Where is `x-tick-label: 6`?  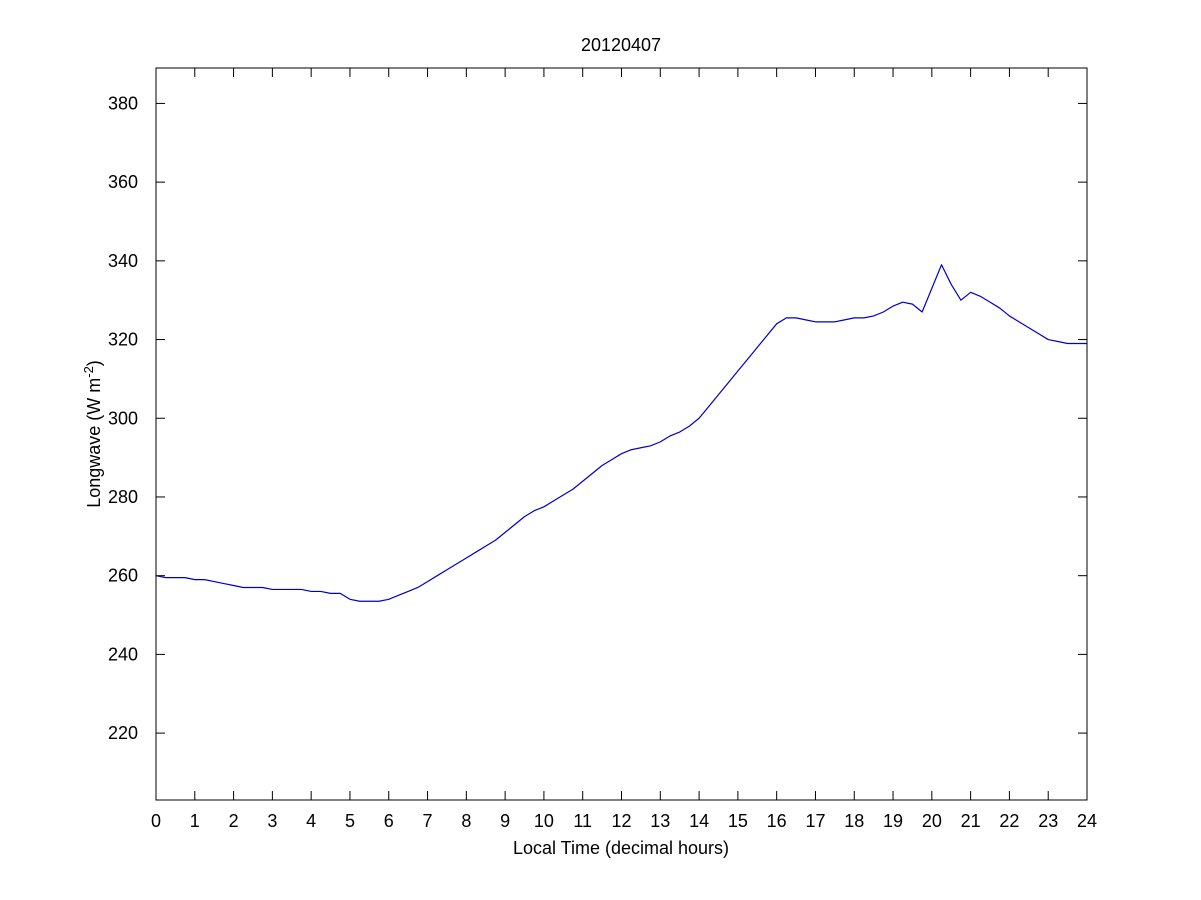 x-tick-label: 6 is located at coordinates (389, 821).